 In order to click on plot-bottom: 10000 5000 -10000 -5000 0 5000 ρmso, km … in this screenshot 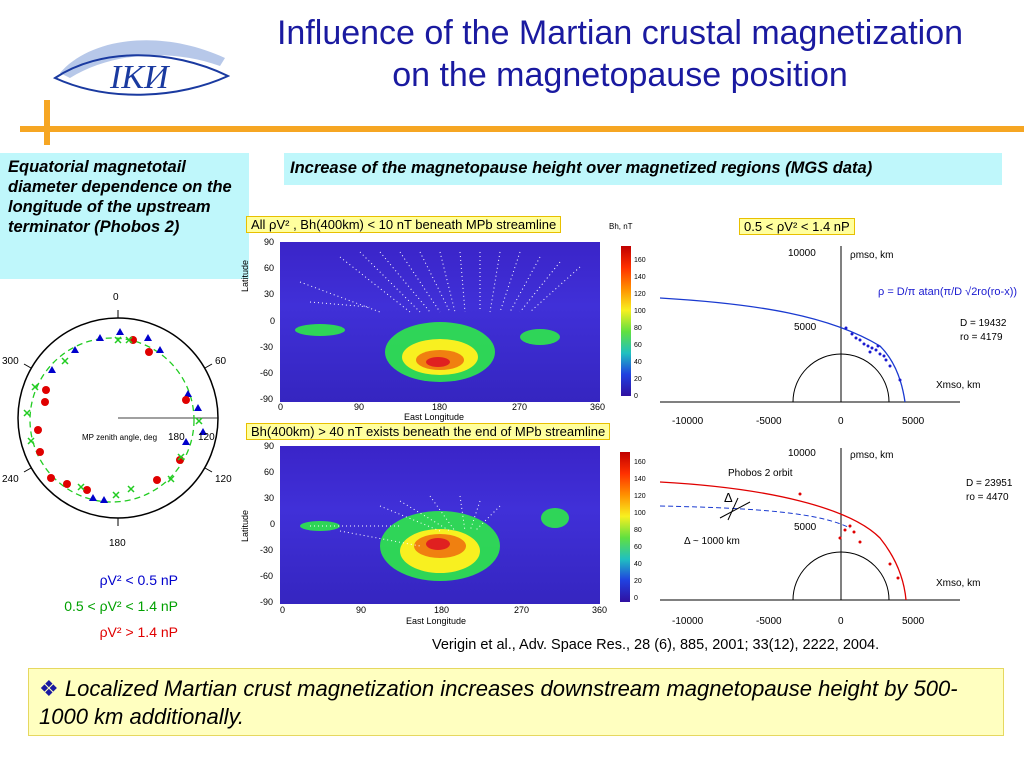, I will do `click(841, 538)`.